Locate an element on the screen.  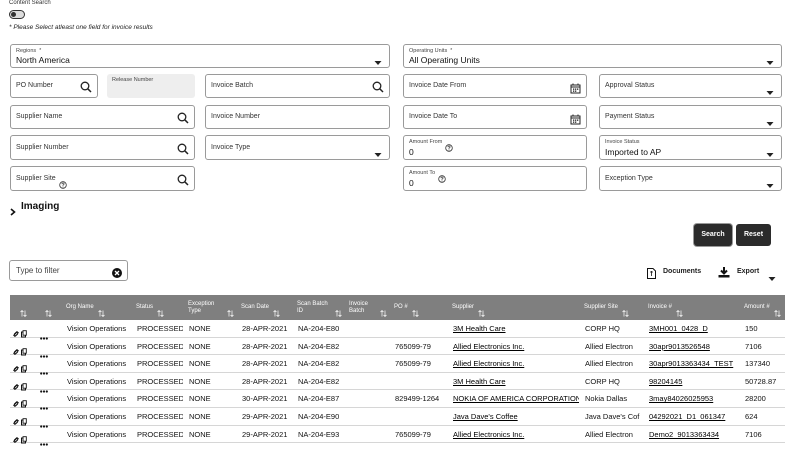
input-field: Invoice Date To is located at coordinates (495, 117).